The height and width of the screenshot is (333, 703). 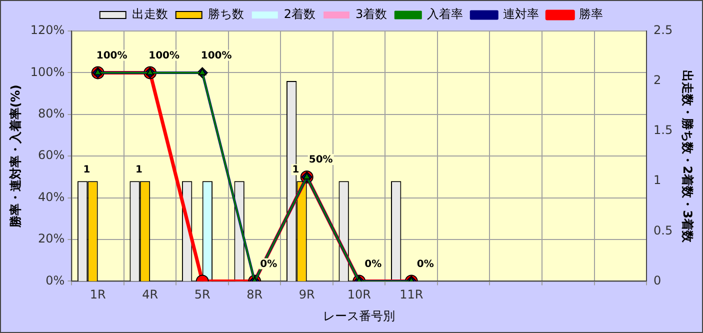 What do you see at coordinates (51, 155) in the screenshot?
I see `y-tick-label: 60%` at bounding box center [51, 155].